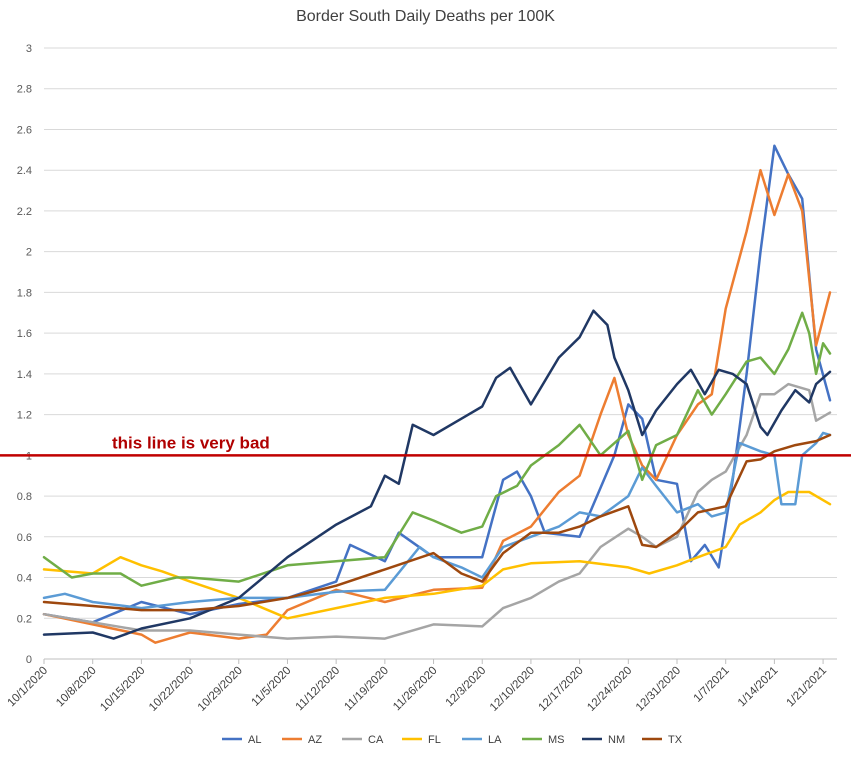 Image resolution: width=851 pixels, height=758 pixels. What do you see at coordinates (29, 49) in the screenshot?
I see `y-tick-label: 3` at bounding box center [29, 49].